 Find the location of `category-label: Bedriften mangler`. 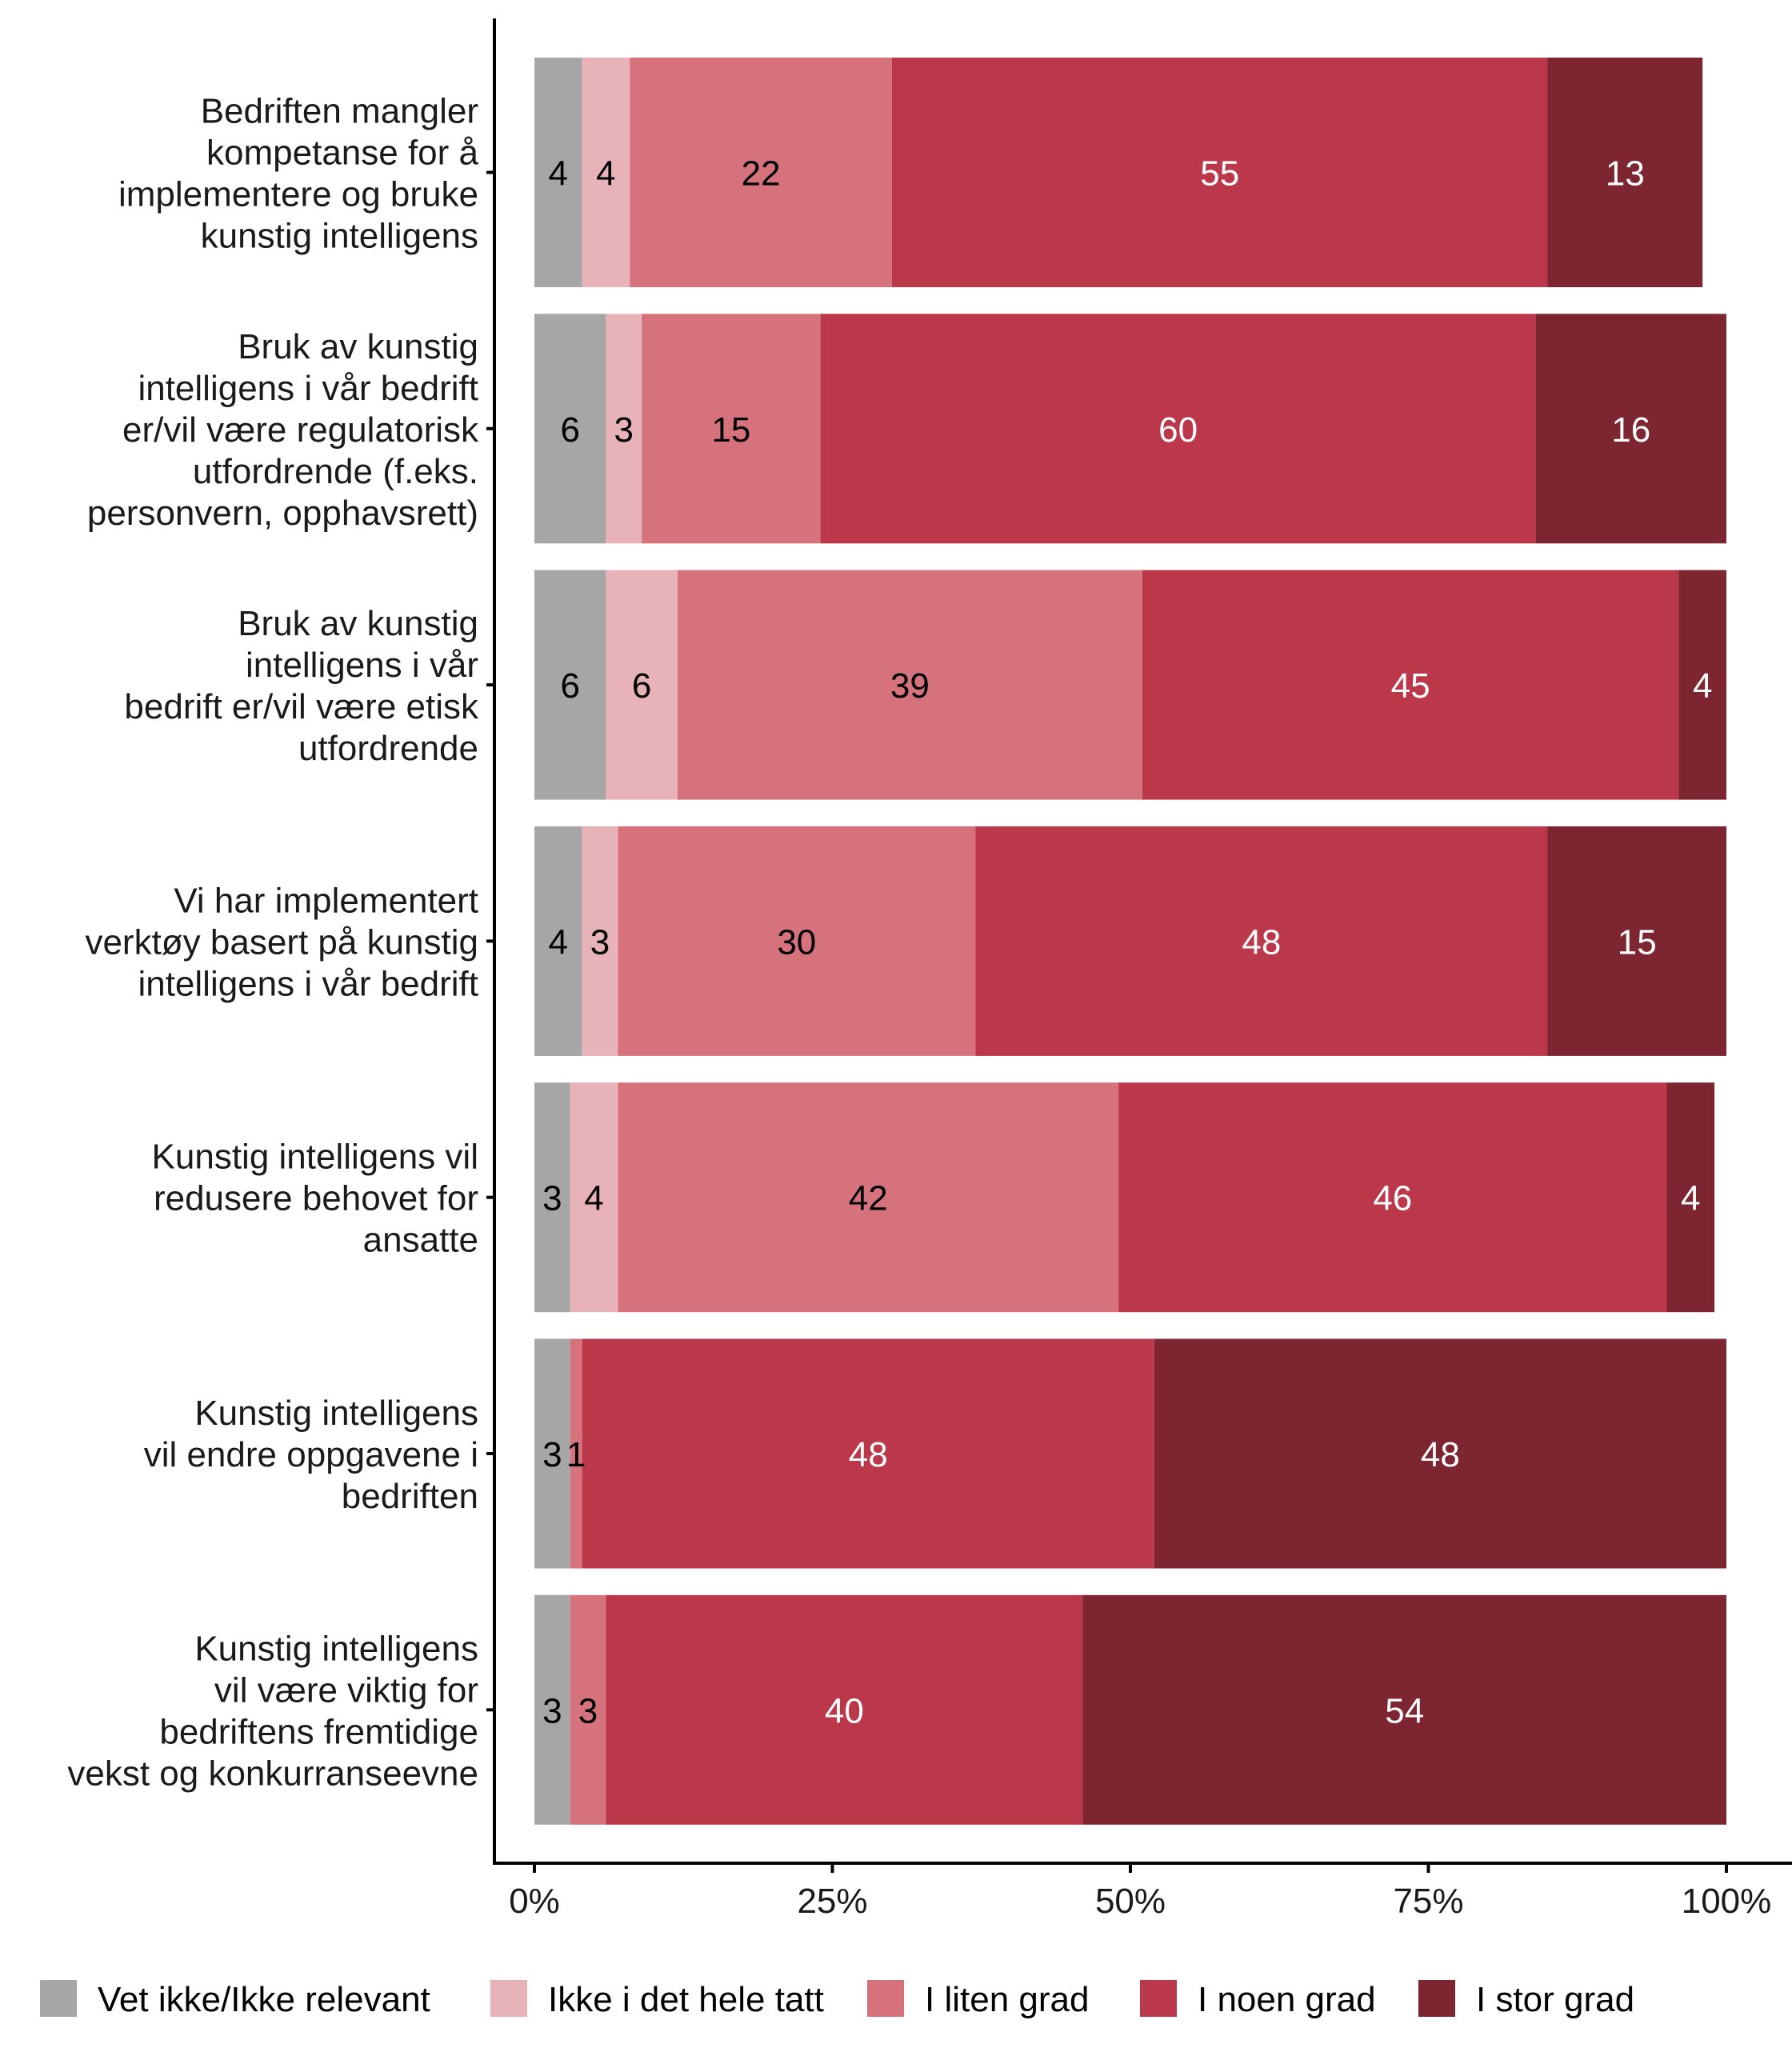

category-label: Bedriften mangler is located at coordinates (339, 111).